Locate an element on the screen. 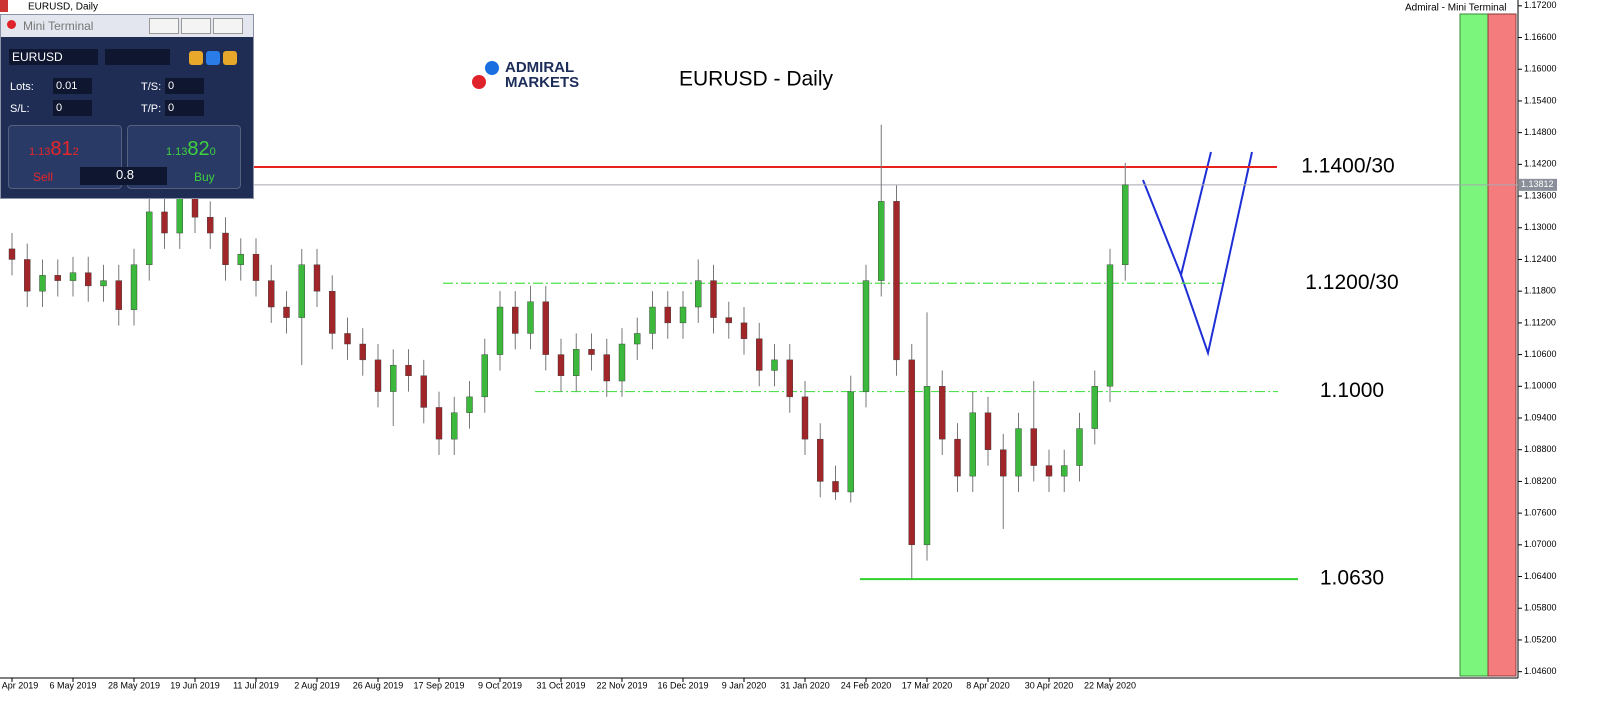 The width and height of the screenshot is (1600, 707). y-tick-label: 1.16600 is located at coordinates (1540, 37).